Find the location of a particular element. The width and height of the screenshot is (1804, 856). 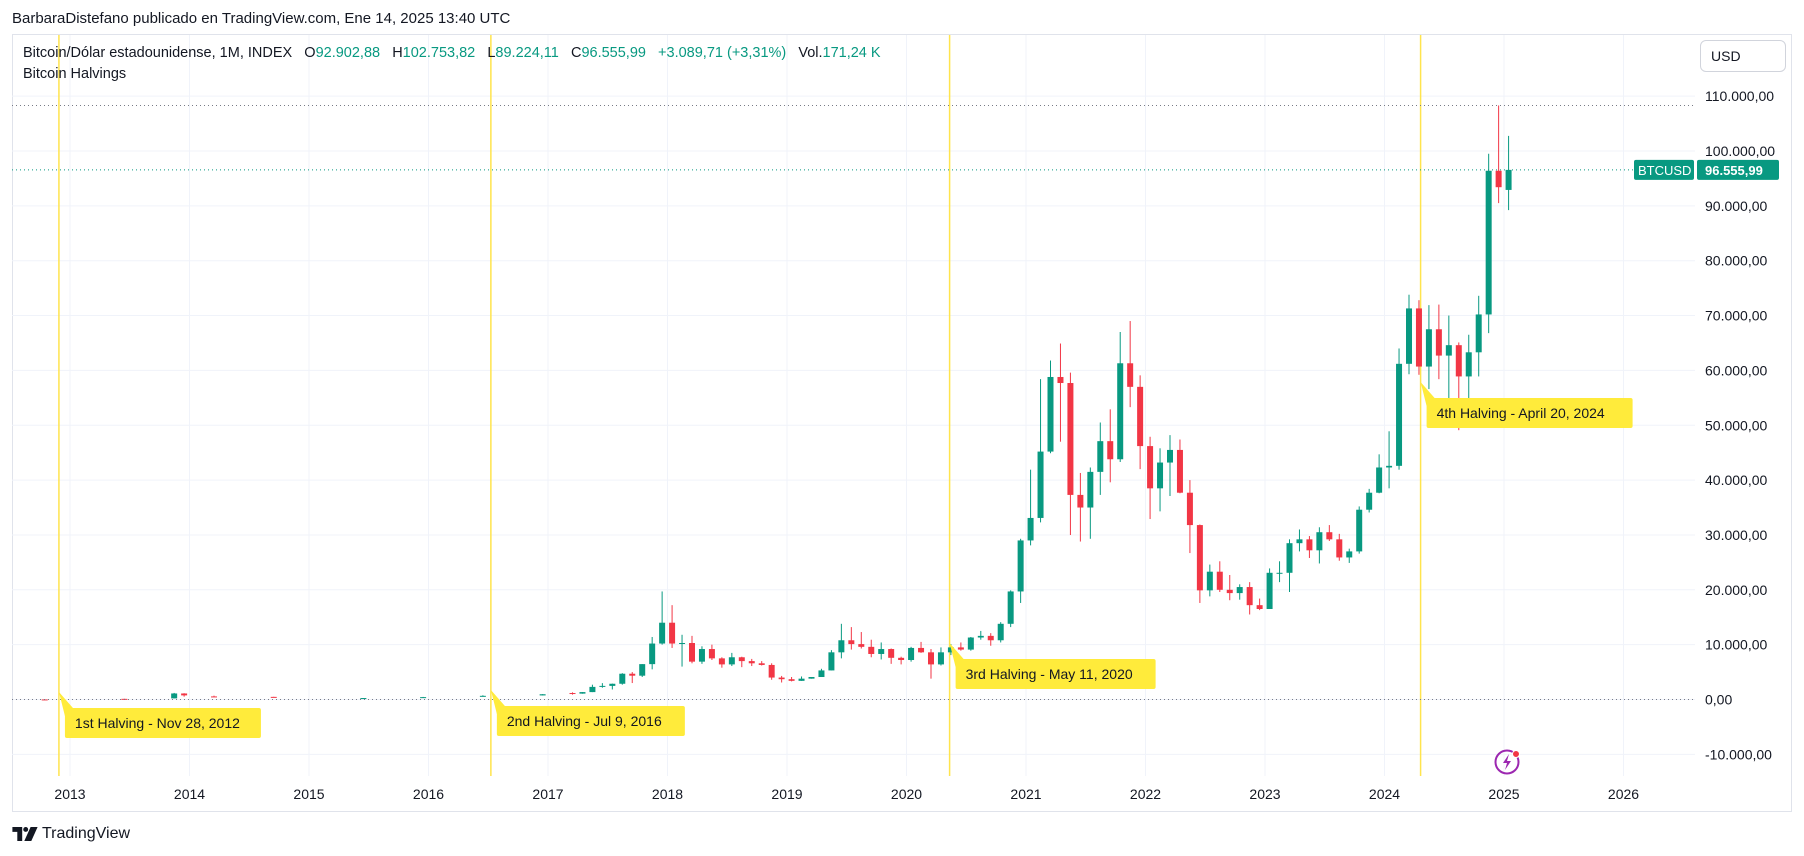

volume-label: Vol. is located at coordinates (810, 53).